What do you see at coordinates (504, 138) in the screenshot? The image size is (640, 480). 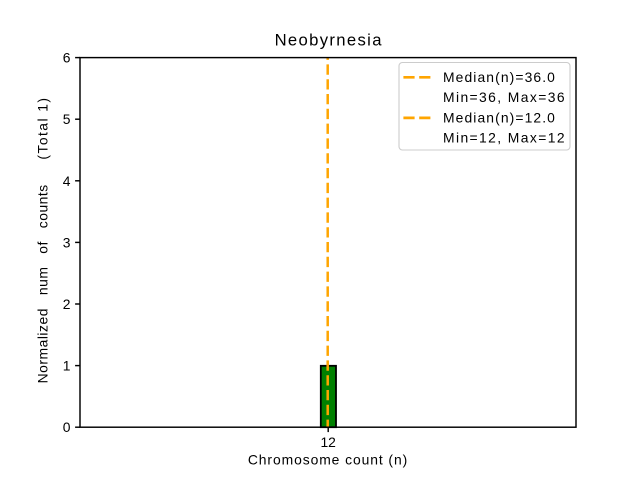 I see `svg-text: Min=12, Max=12` at bounding box center [504, 138].